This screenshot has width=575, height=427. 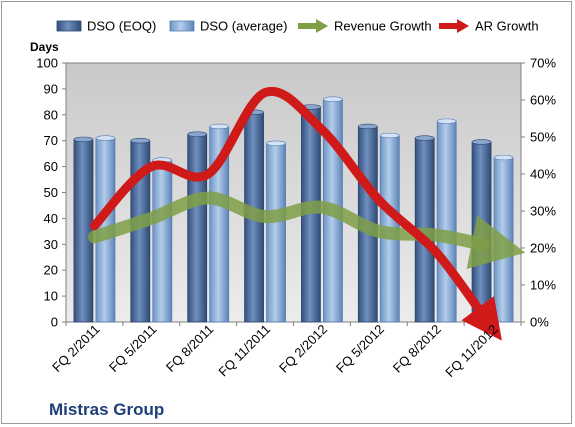 I want to click on y-tick-label: 40, so click(x=51, y=218).